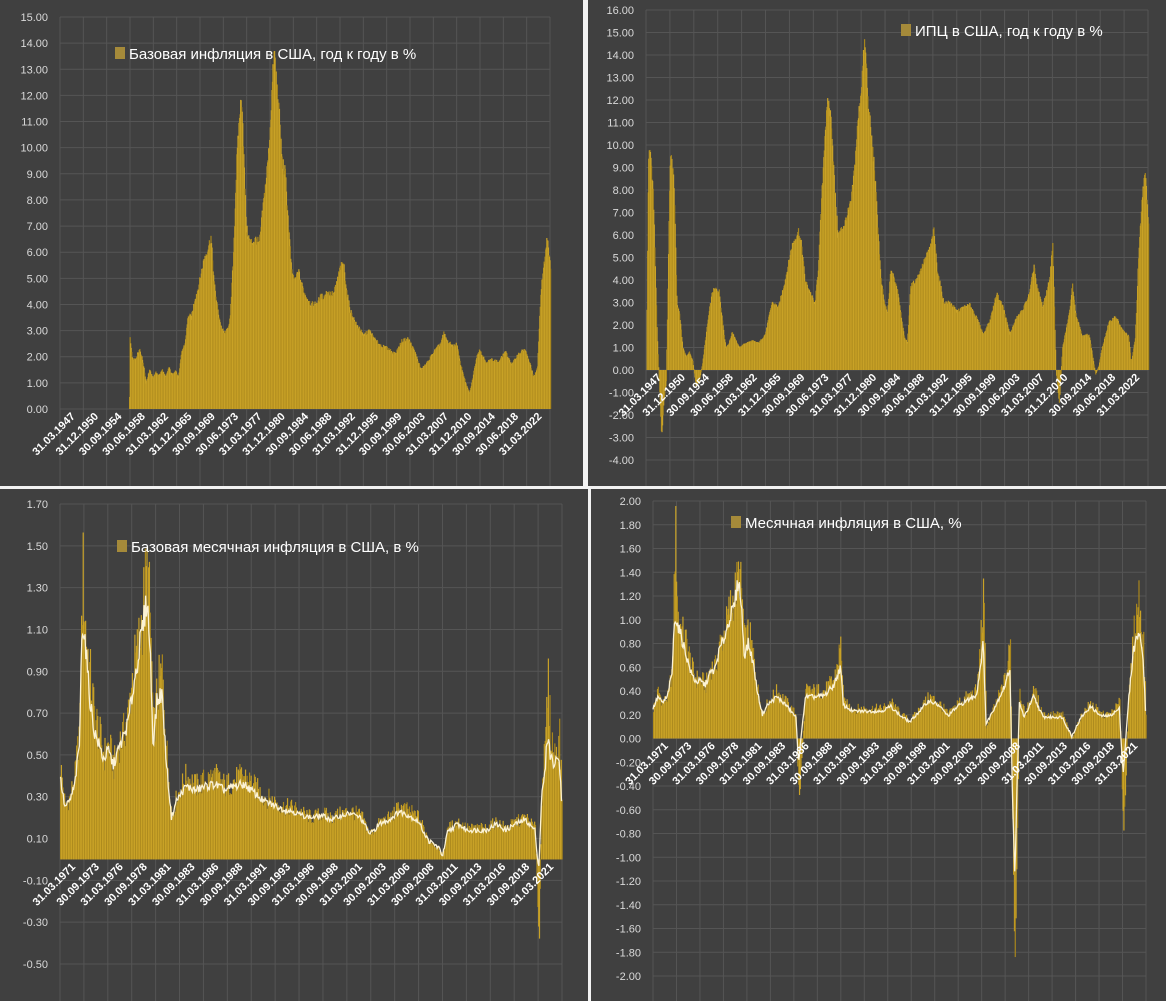  What do you see at coordinates (621, 439) in the screenshot?
I see `y-tick-label: -3.00` at bounding box center [621, 439].